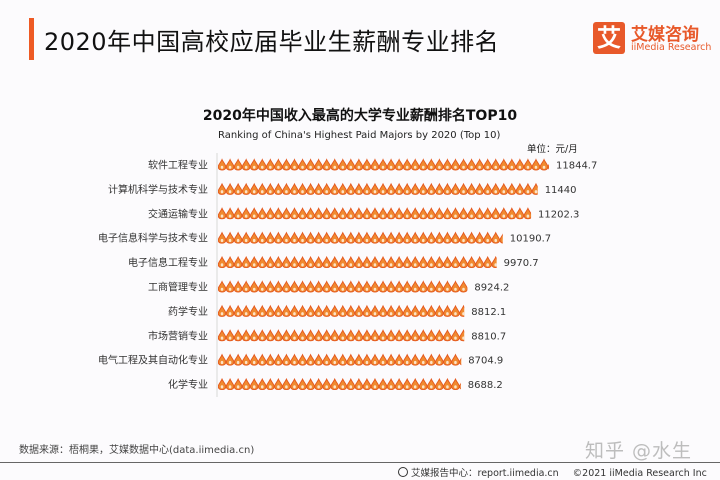 This screenshot has height=480, width=720. Describe the element at coordinates (488, 336) in the screenshot. I see `value-label: 8810.7` at that location.